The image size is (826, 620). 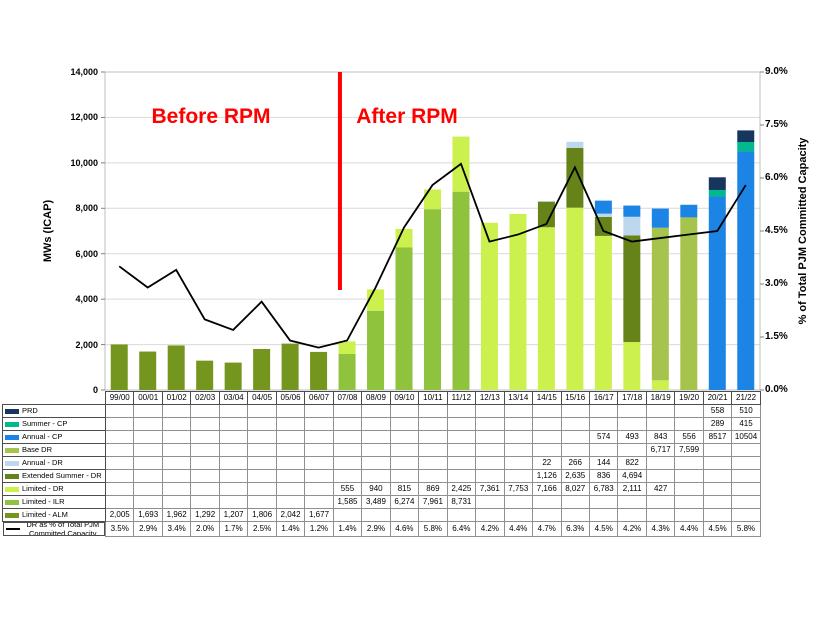 What do you see at coordinates (205, 529) in the screenshot?
I see `percent-cell: 2.0%` at bounding box center [205, 529].